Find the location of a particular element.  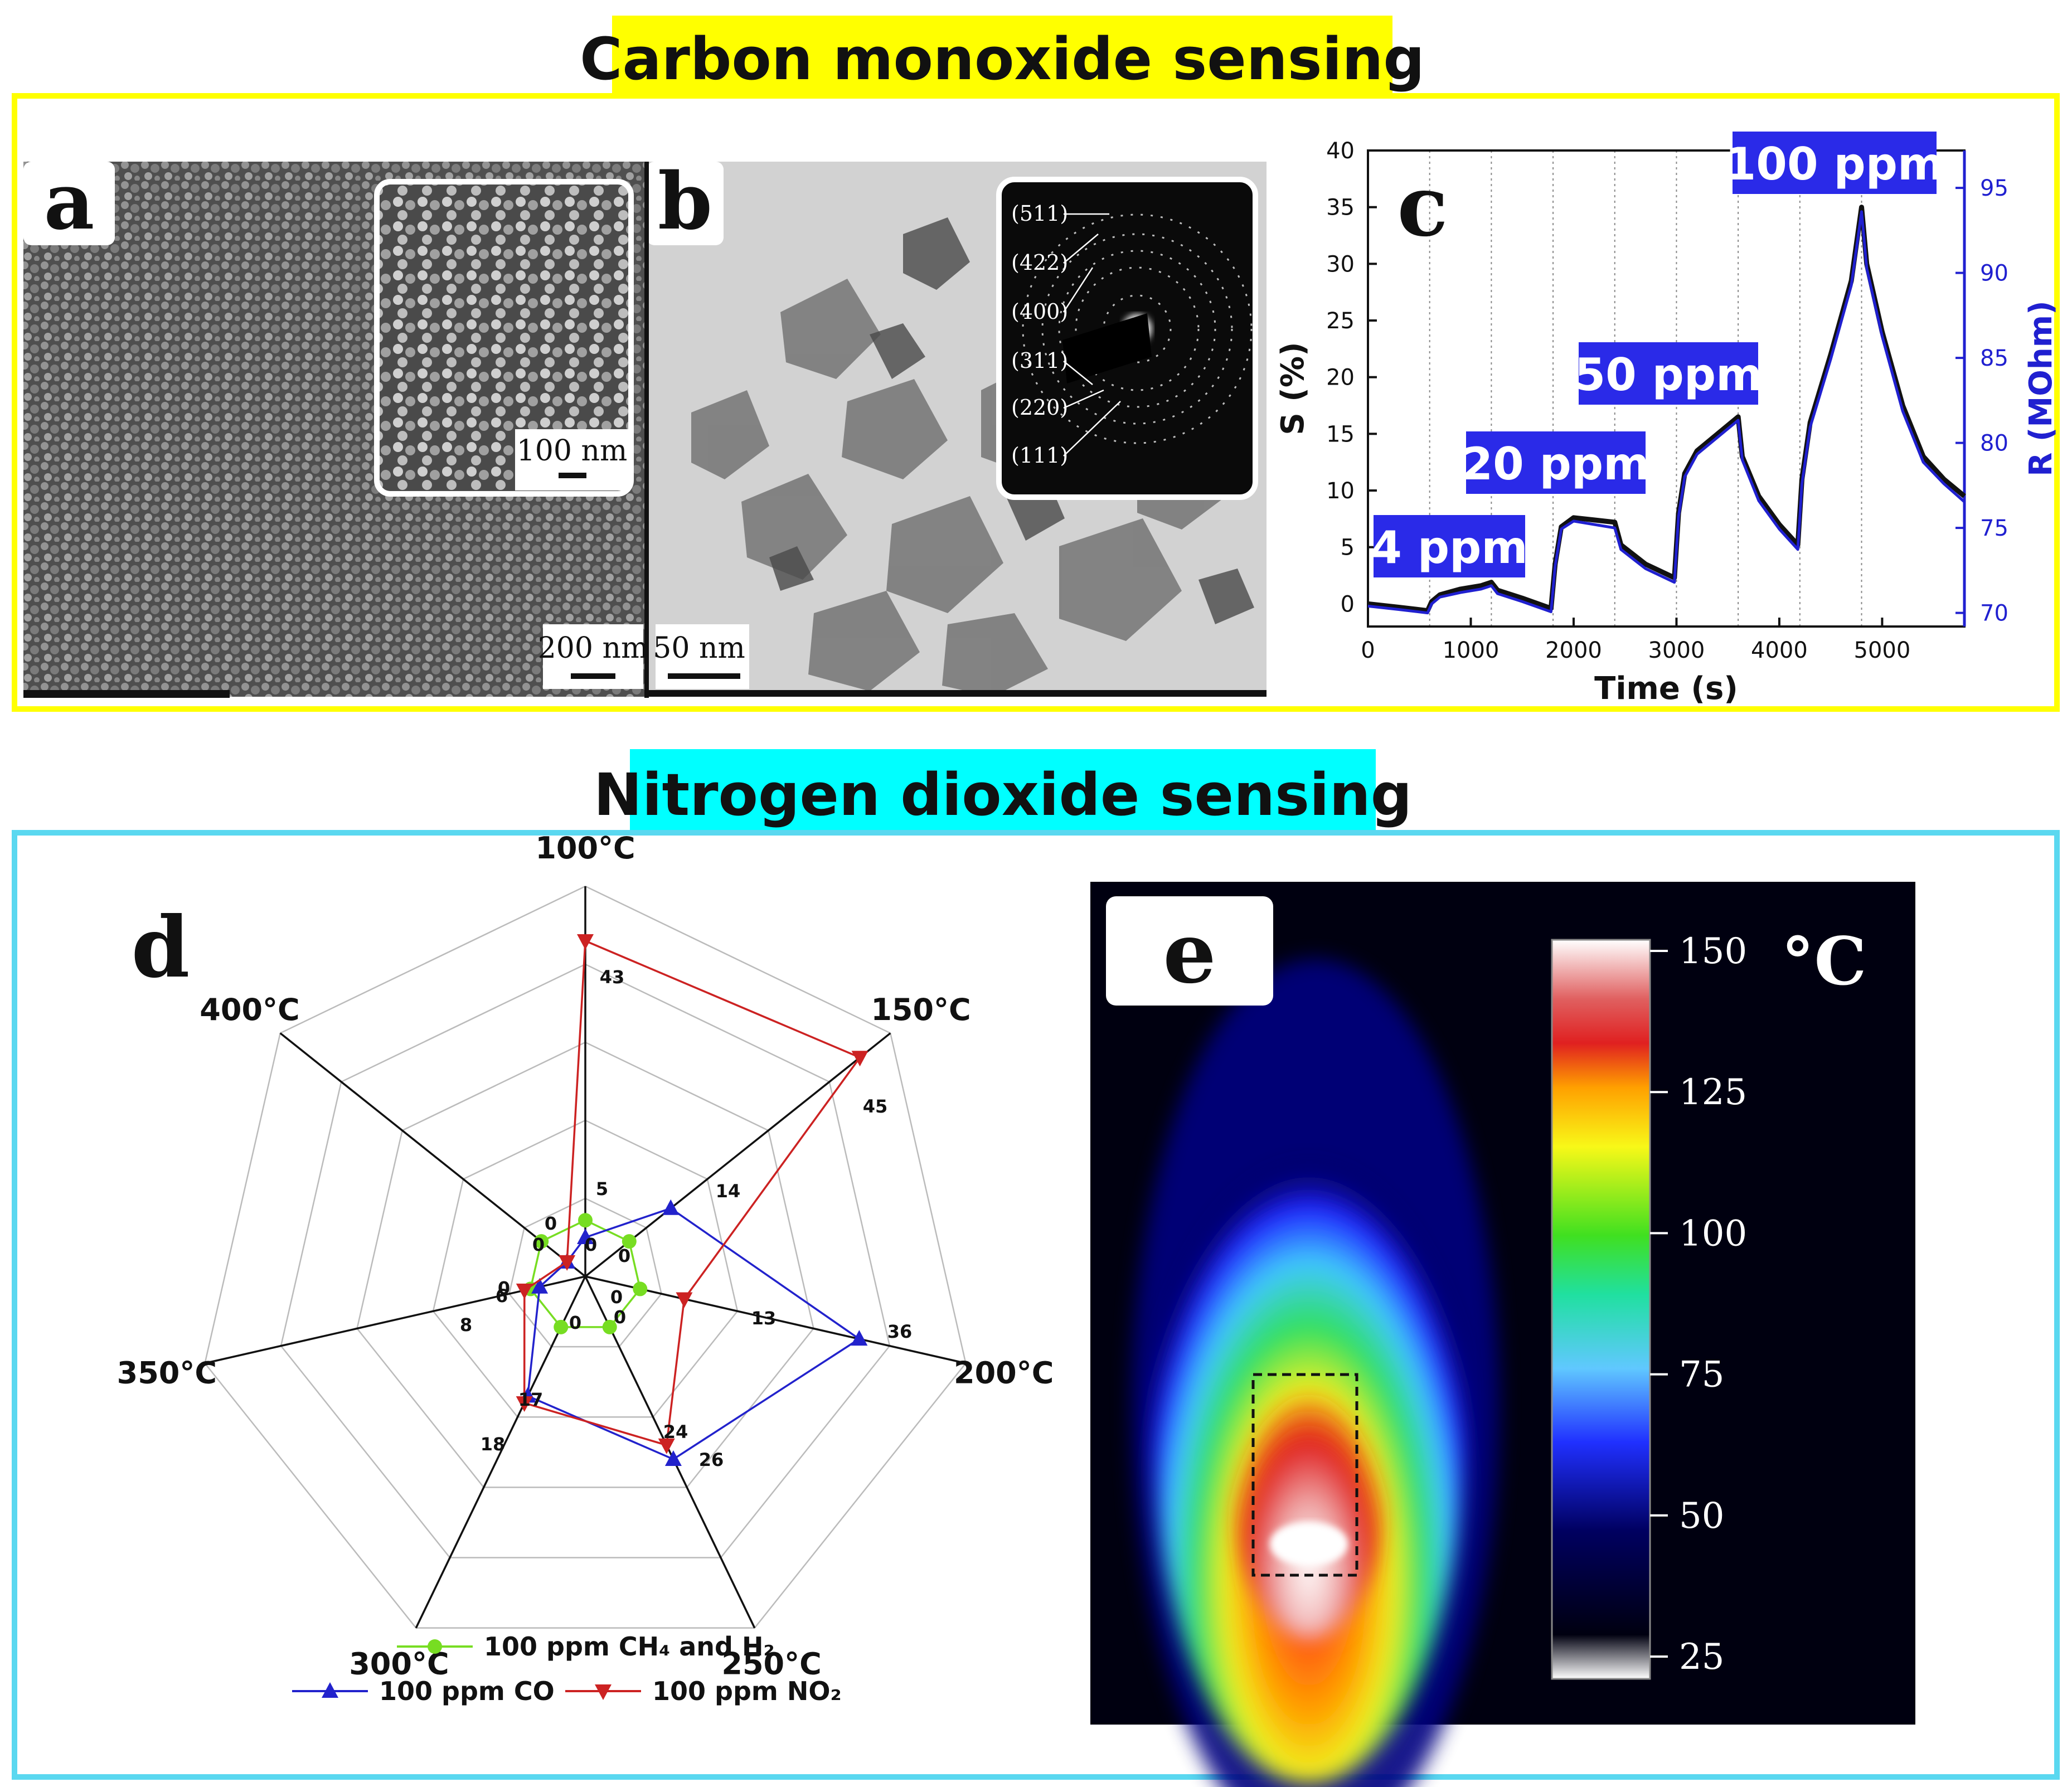

concentration-label-0: 4 ppm is located at coordinates (1449, 548).